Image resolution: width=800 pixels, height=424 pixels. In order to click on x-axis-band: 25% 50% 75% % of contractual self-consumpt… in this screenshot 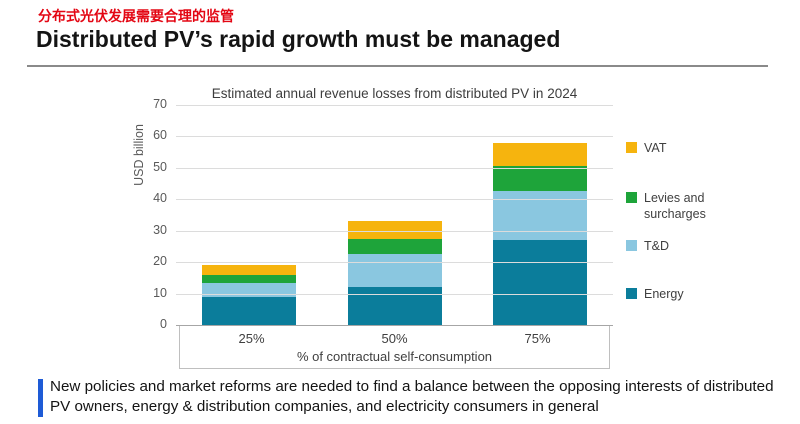, I will do `click(394, 347)`.